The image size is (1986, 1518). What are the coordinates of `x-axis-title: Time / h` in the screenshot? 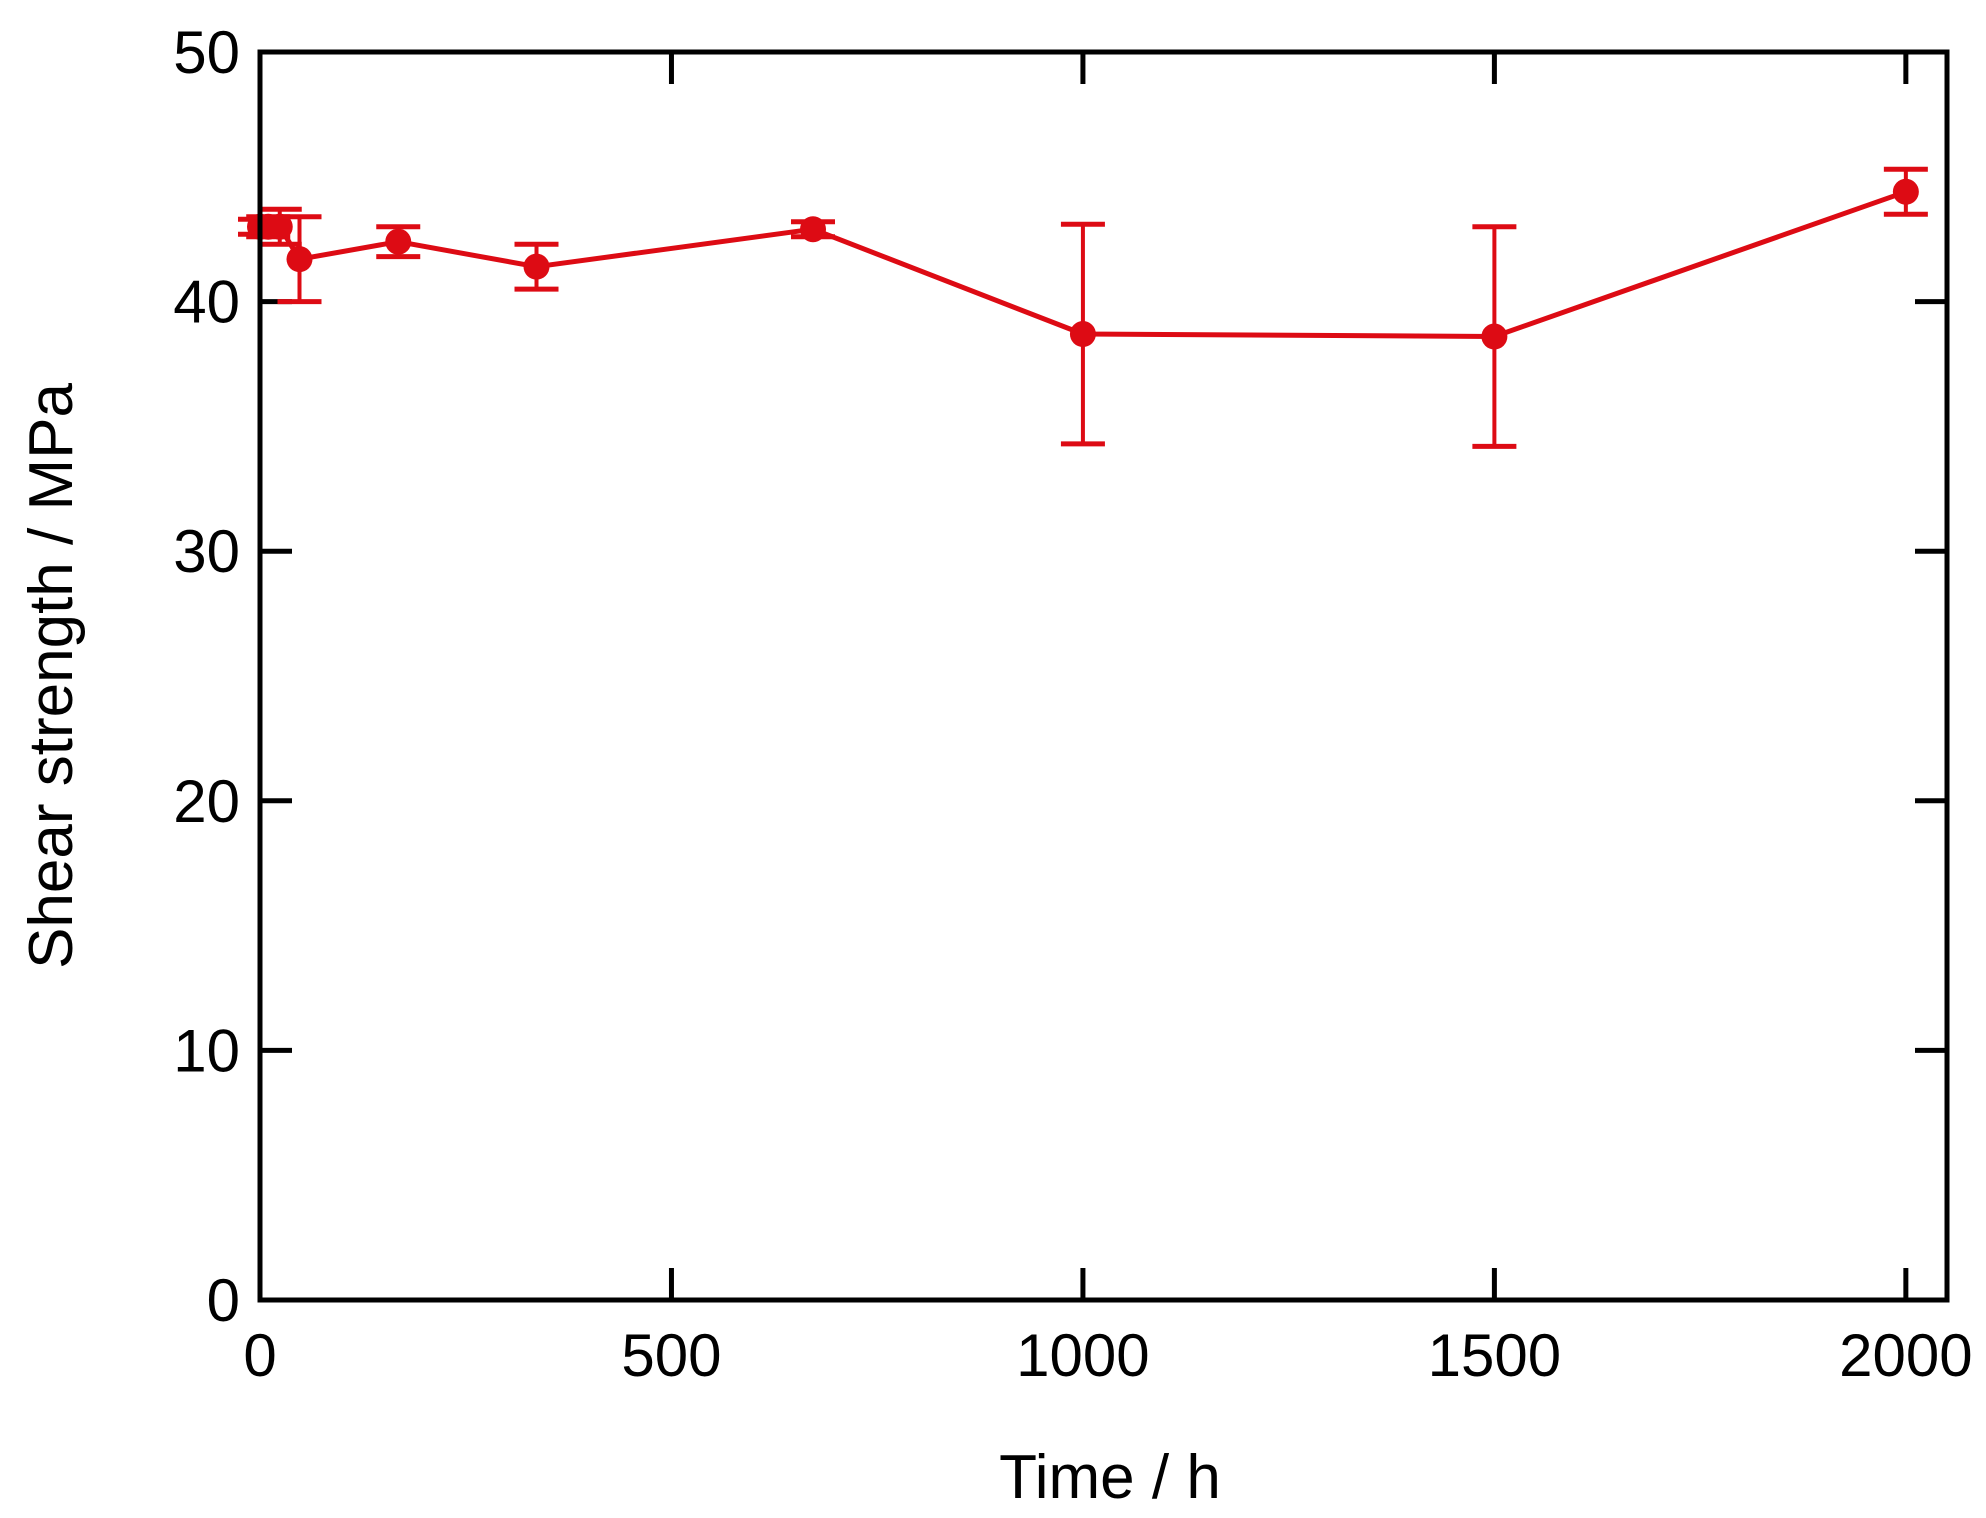 It's located at (1110, 1477).